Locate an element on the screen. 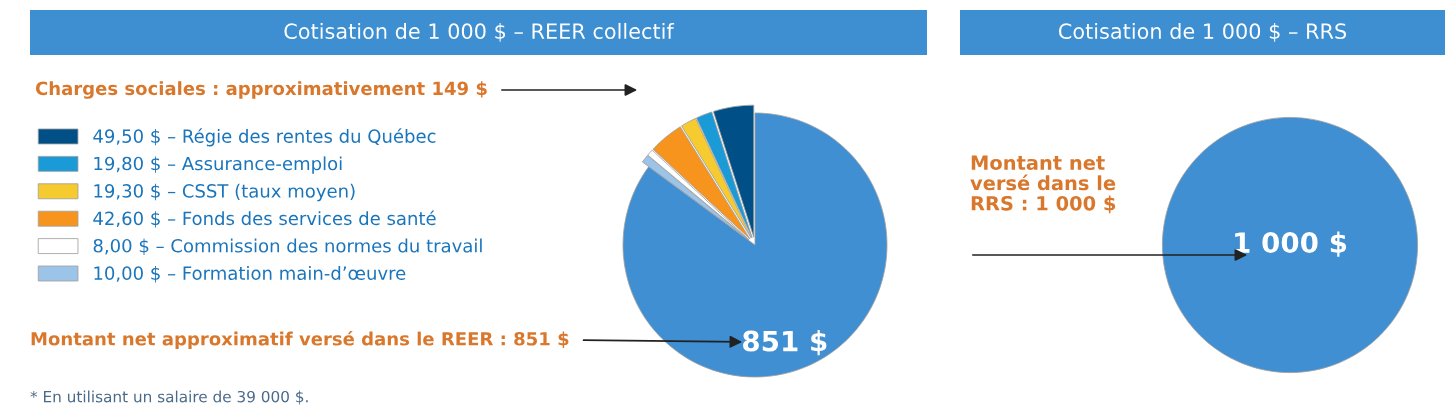 The height and width of the screenshot is (407, 1445). text: * En utilisant un salaire de 39 000 $. is located at coordinates (169, 397).